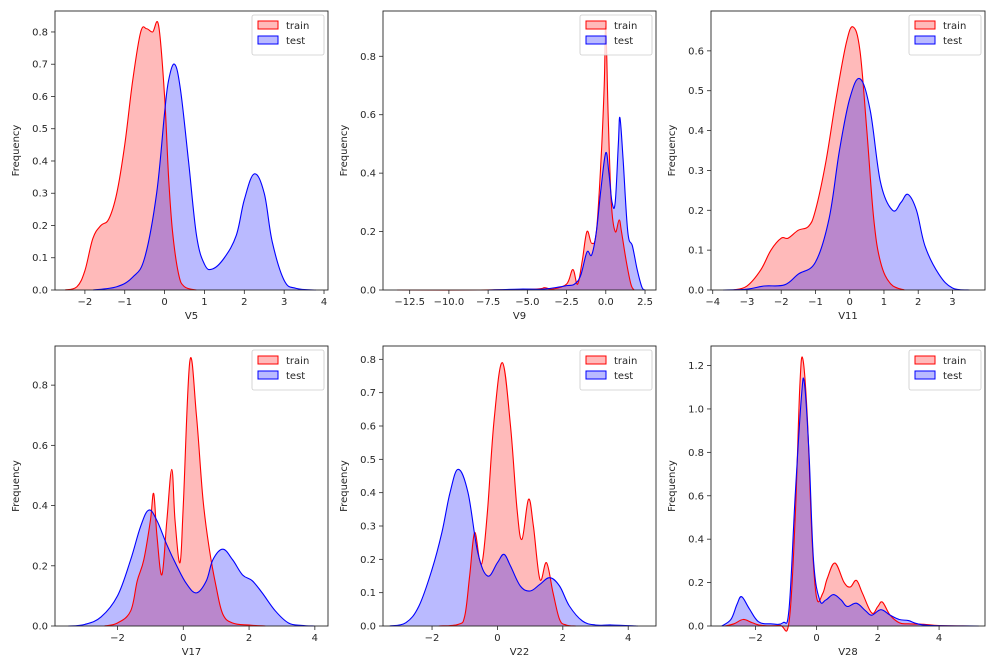 This screenshot has width=1000, height=671. What do you see at coordinates (409, 302) in the screenshot?
I see `x-tick-label: −12.5` at bounding box center [409, 302].